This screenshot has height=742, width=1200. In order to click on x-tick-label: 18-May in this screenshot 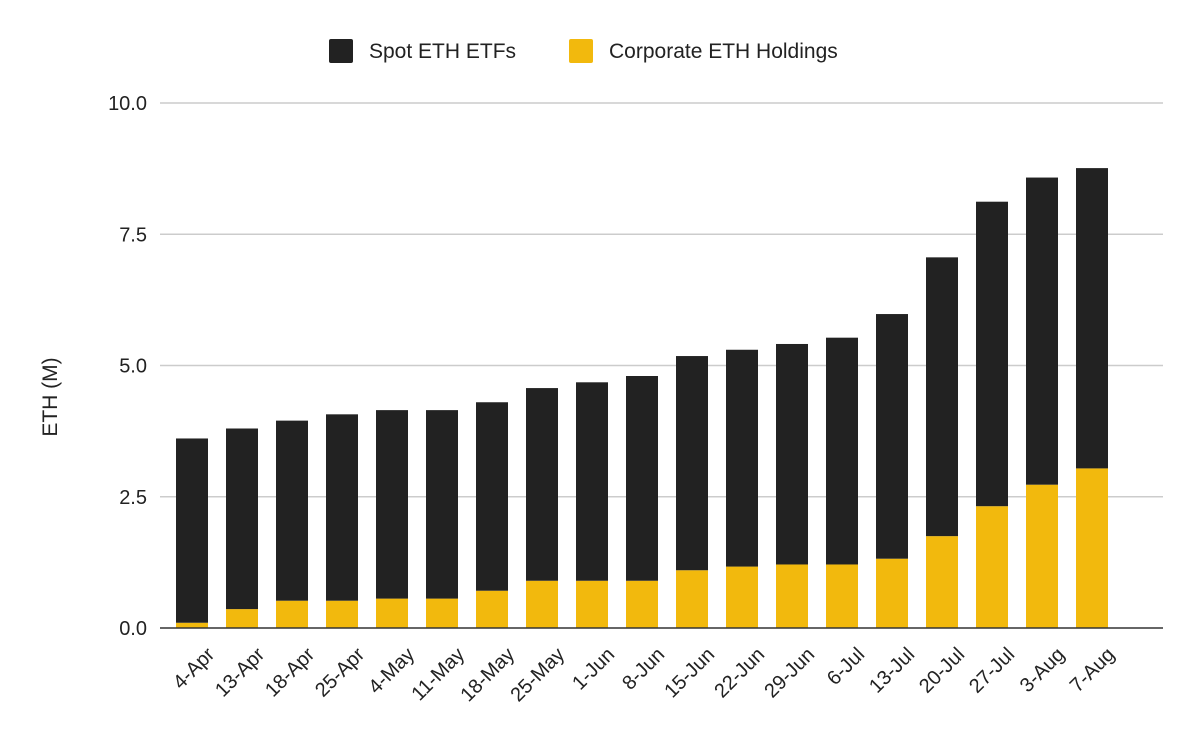, I will do `click(487, 675)`.